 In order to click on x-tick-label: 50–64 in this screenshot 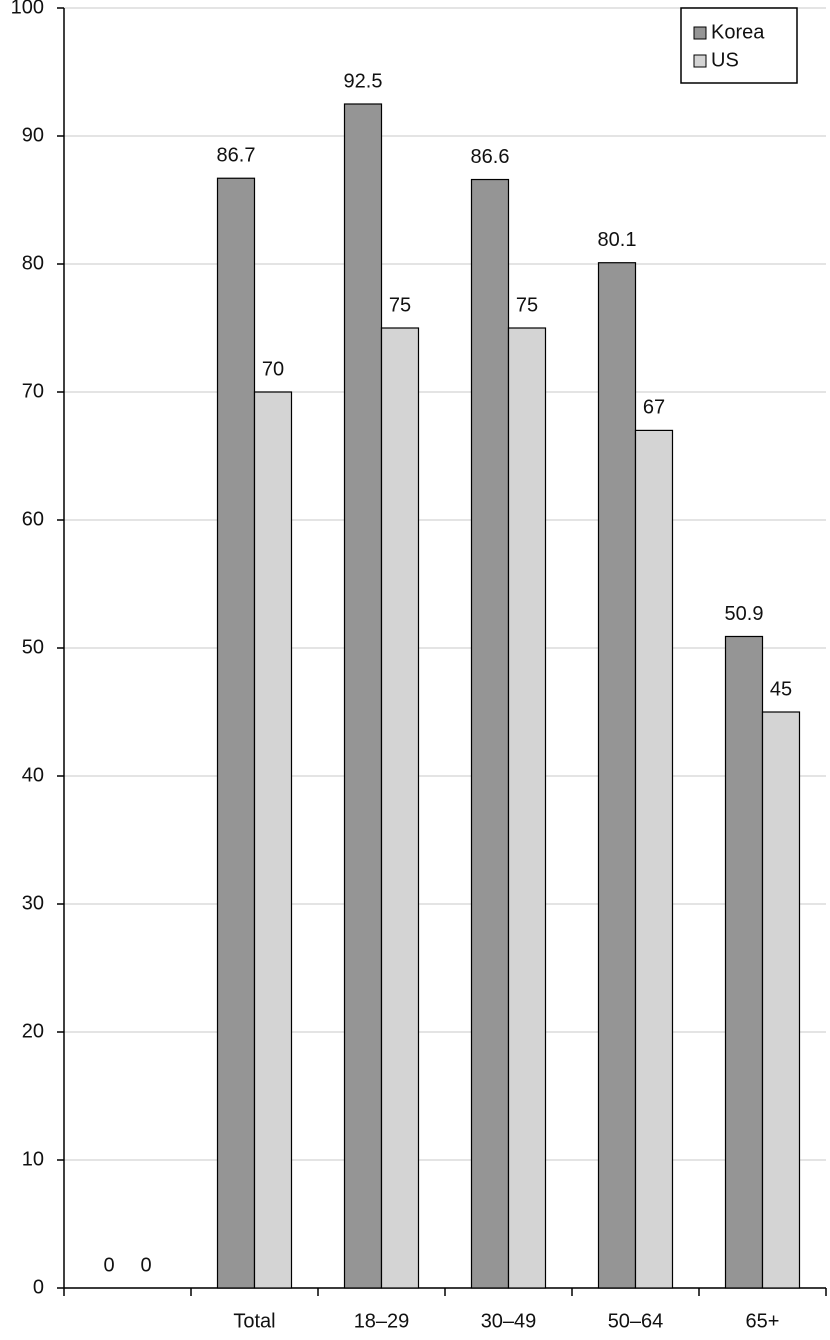, I will do `click(636, 1321)`.